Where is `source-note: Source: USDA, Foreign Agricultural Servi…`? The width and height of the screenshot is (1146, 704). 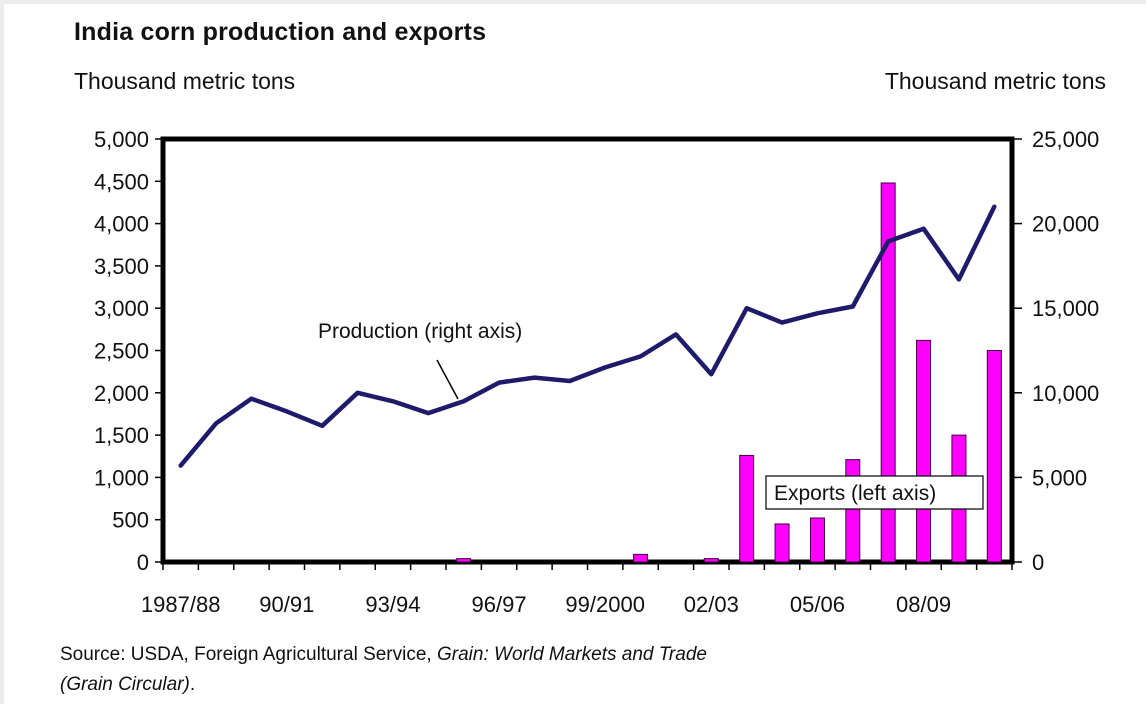
source-note: Source: USDA, Foreign Agricultural Servi… is located at coordinates (383, 670).